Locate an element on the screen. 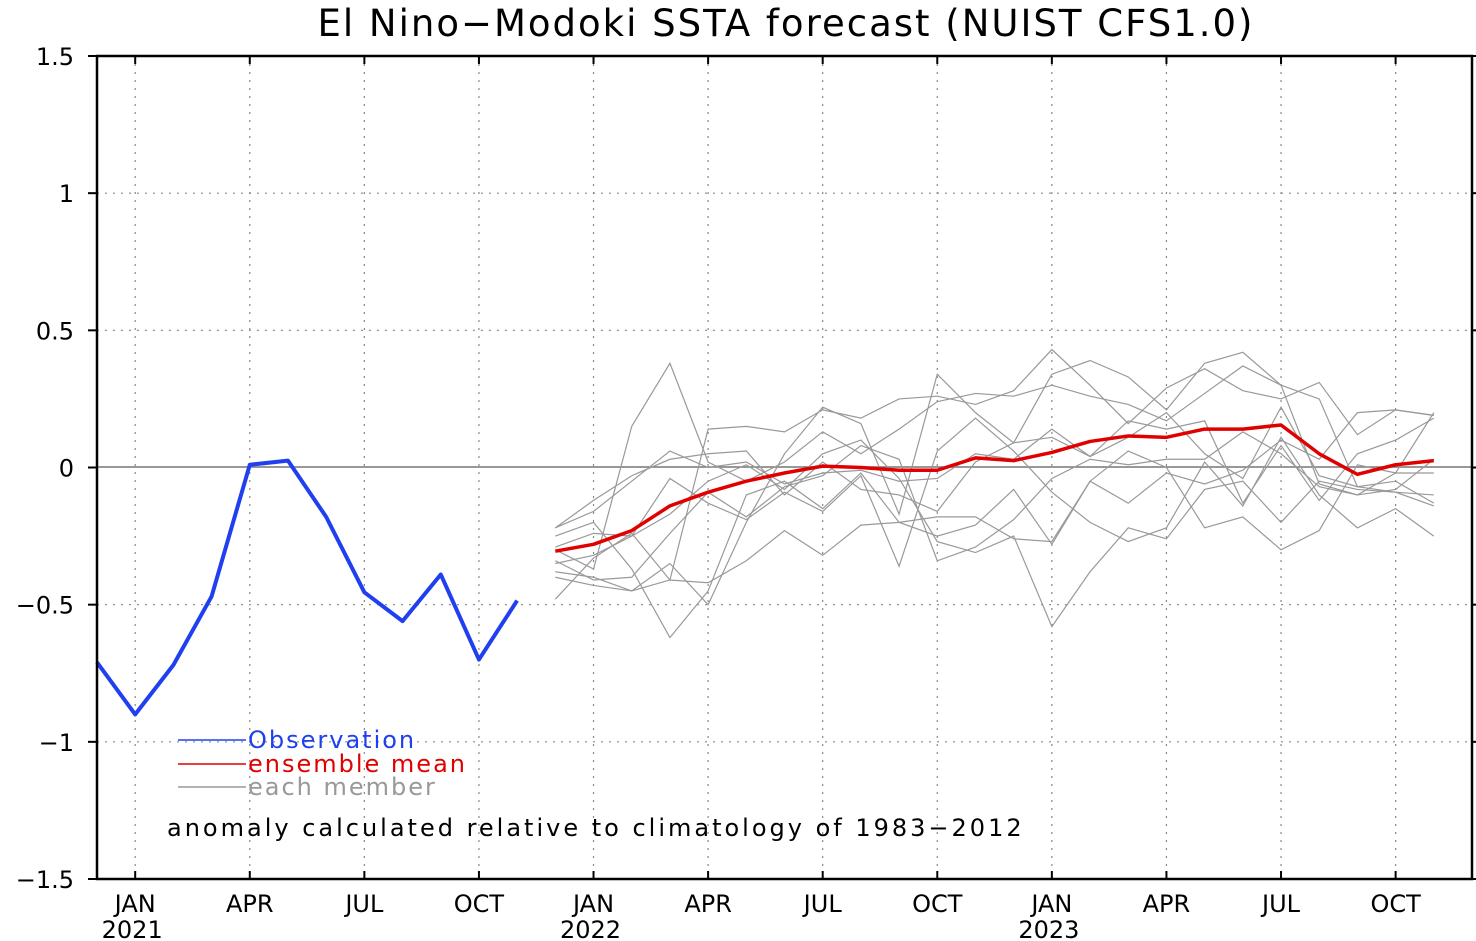  y-tick-label: −1.5 is located at coordinates (45, 880).